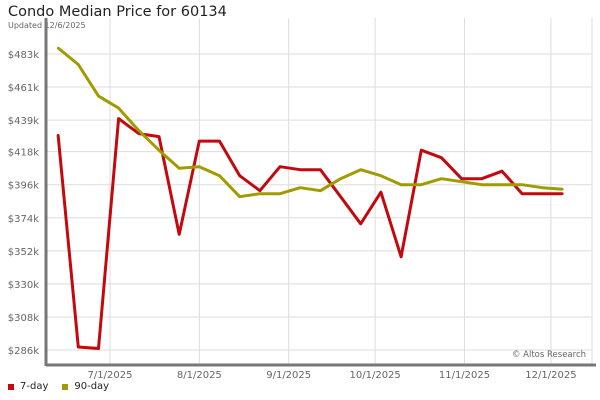 The image size is (600, 400). I want to click on y-tick-label: $461k, so click(23, 88).